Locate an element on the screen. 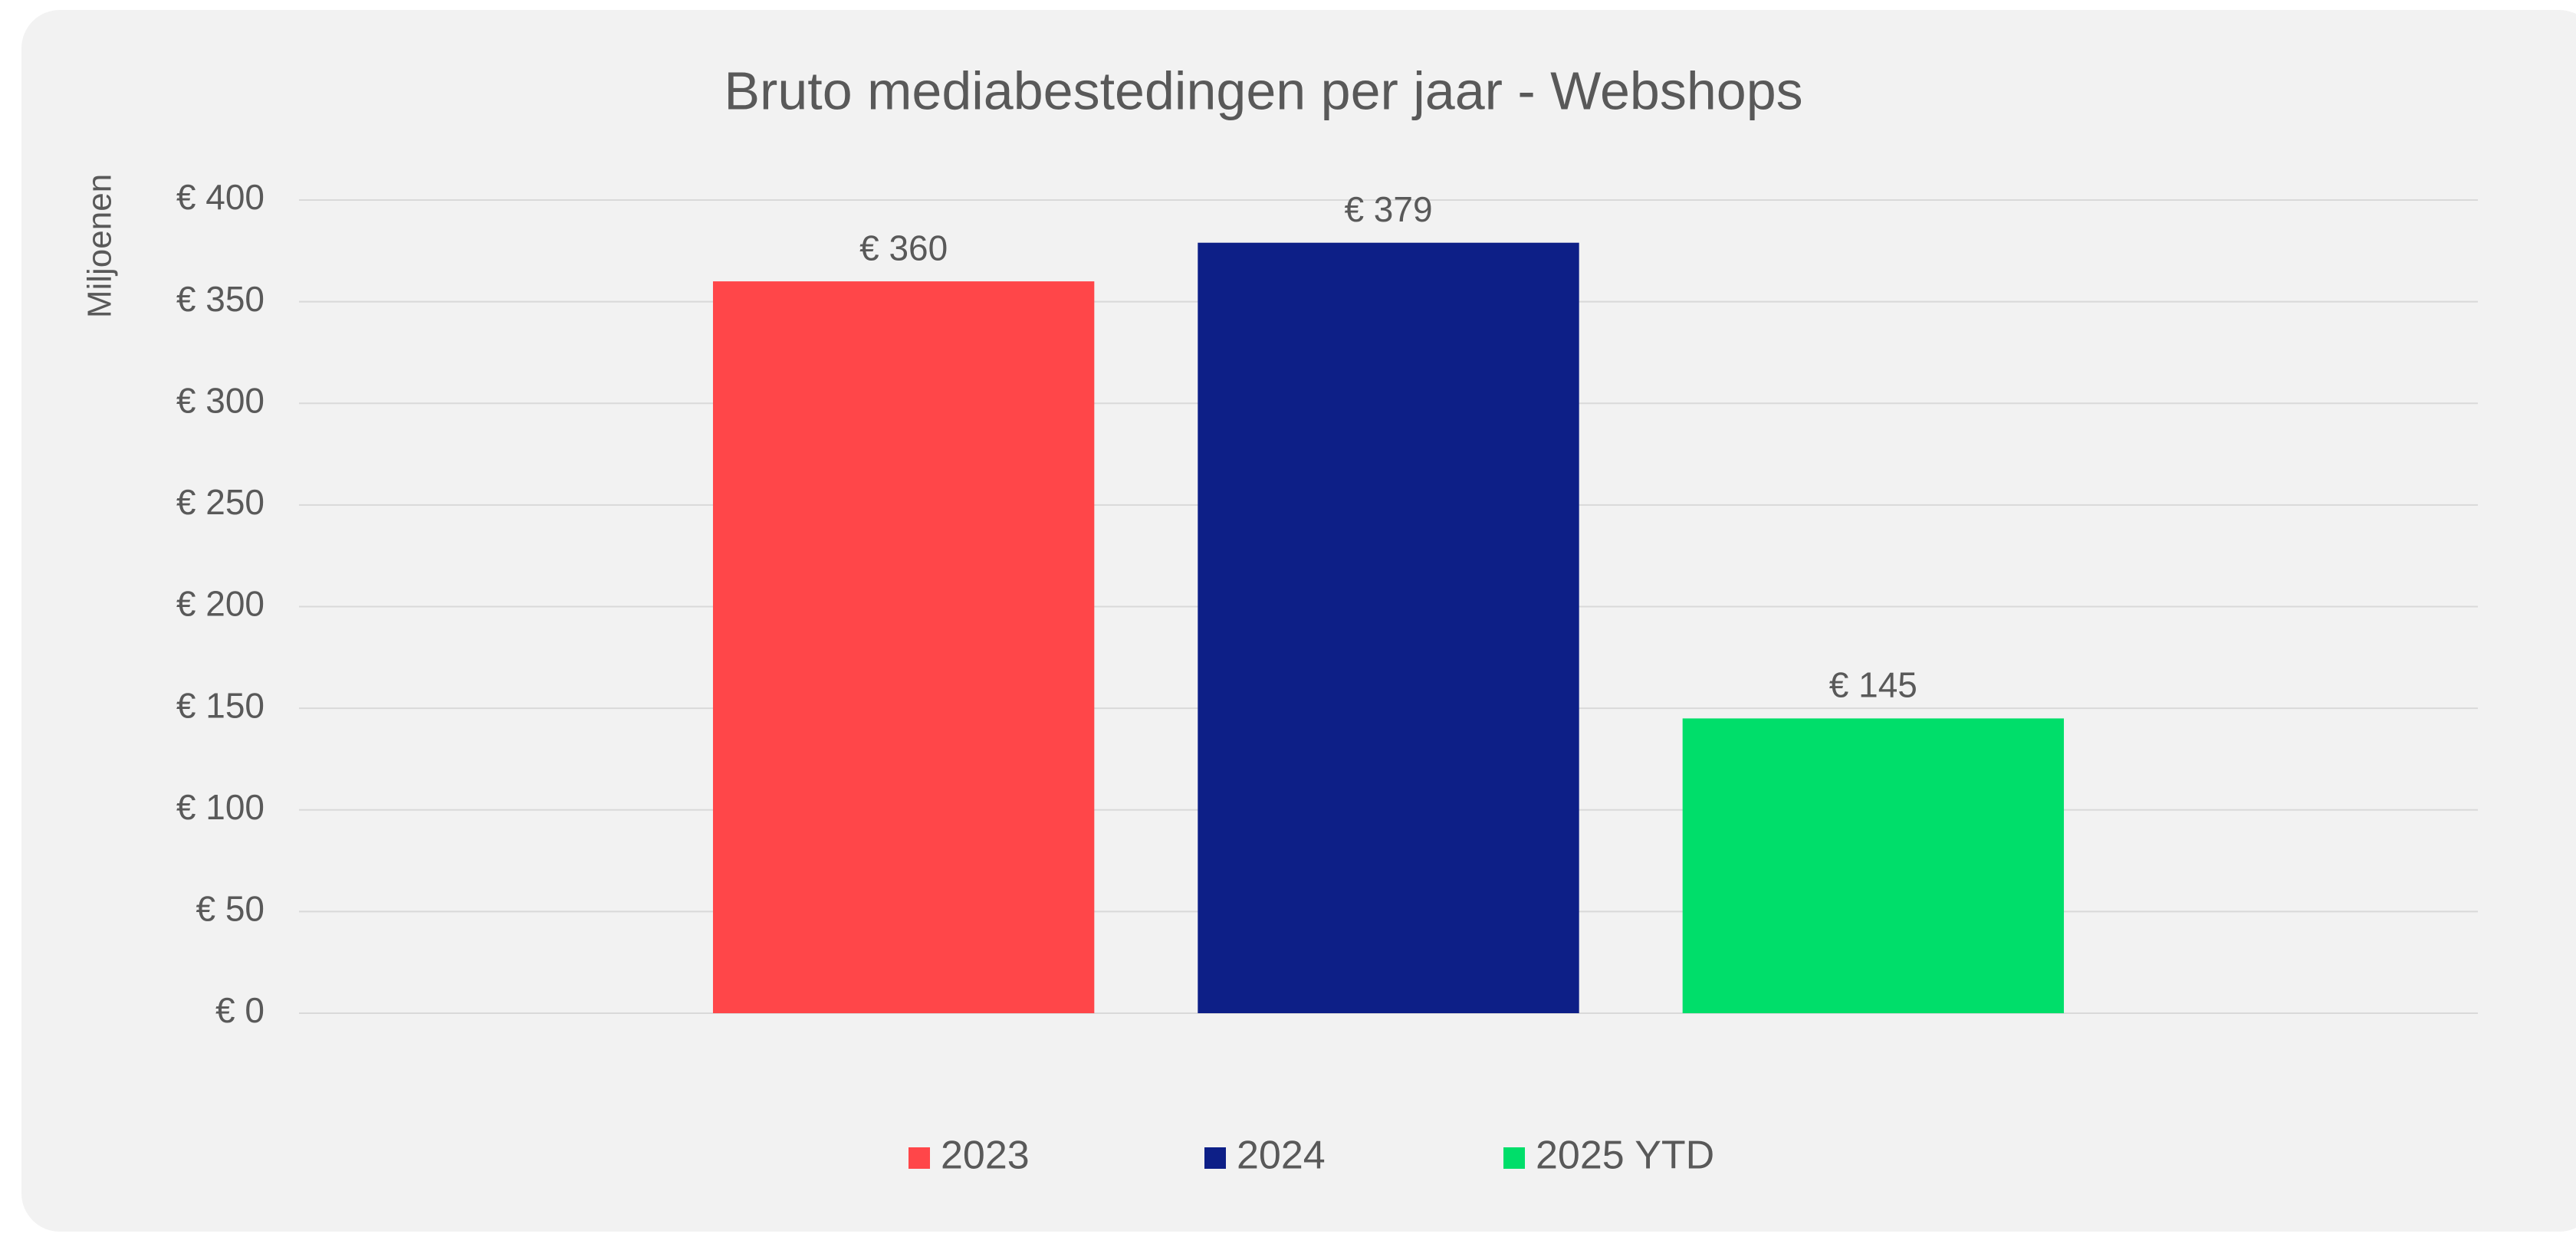 The image size is (2576, 1237). y-tick-label: € 0 is located at coordinates (239, 1010).